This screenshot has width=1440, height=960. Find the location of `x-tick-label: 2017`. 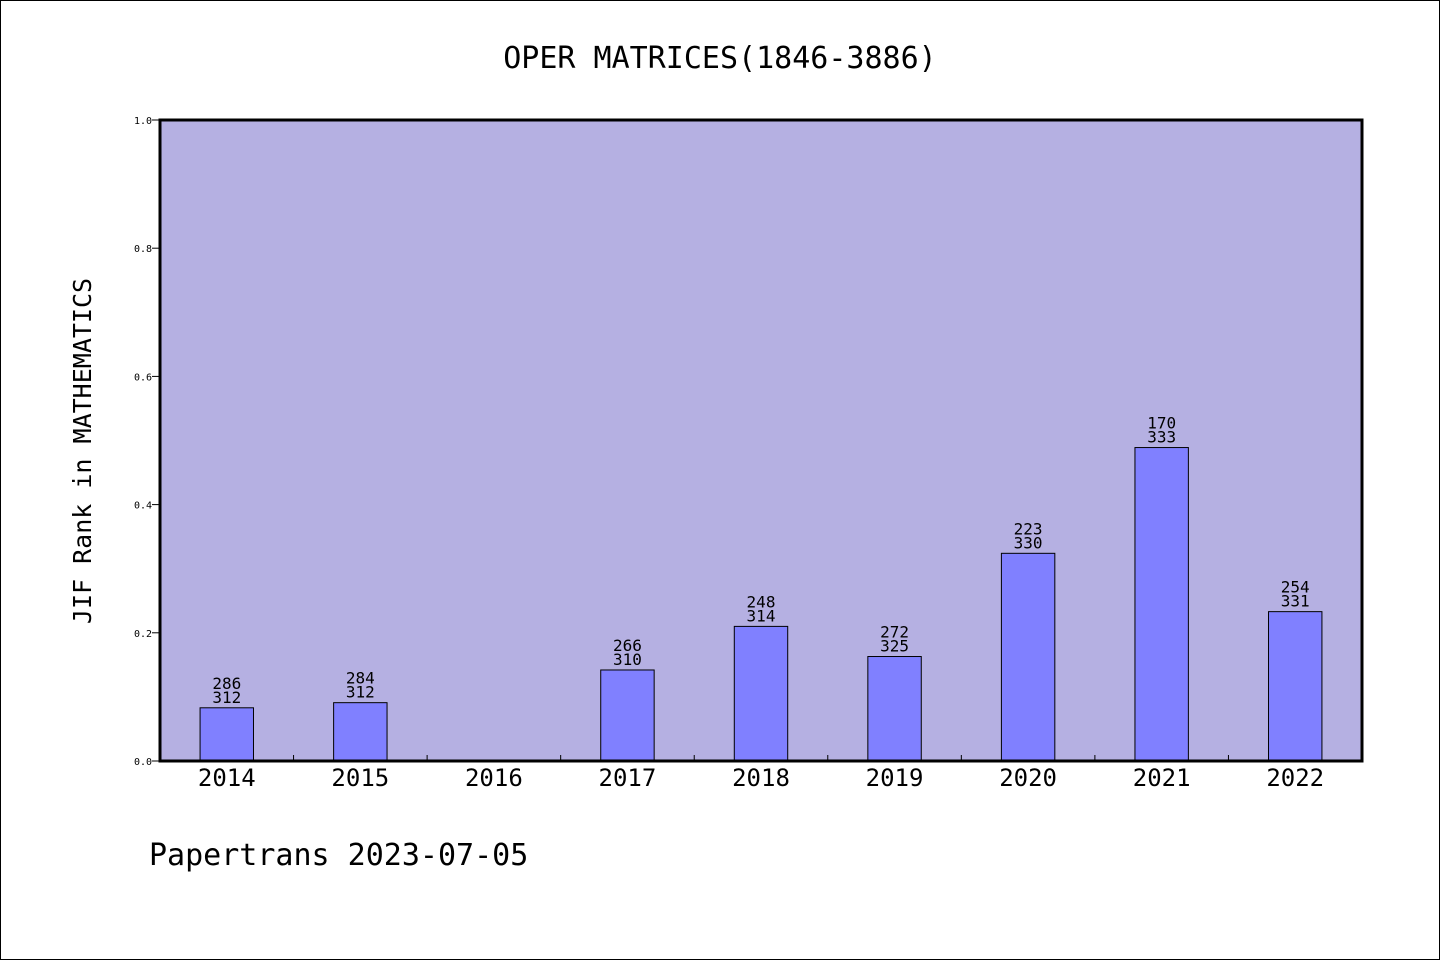

x-tick-label: 2017 is located at coordinates (628, 778).